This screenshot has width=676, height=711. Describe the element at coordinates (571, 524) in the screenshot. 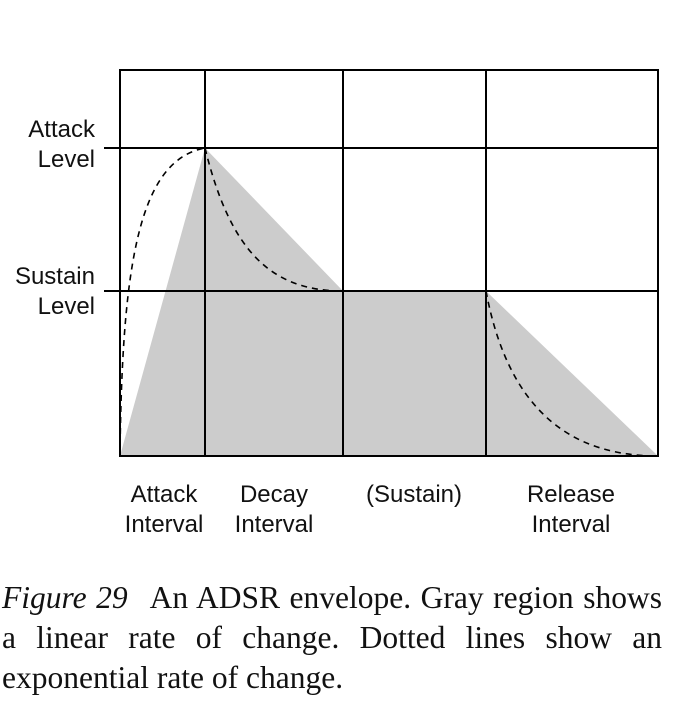

I see `release-interval-label-line2: Interval` at that location.